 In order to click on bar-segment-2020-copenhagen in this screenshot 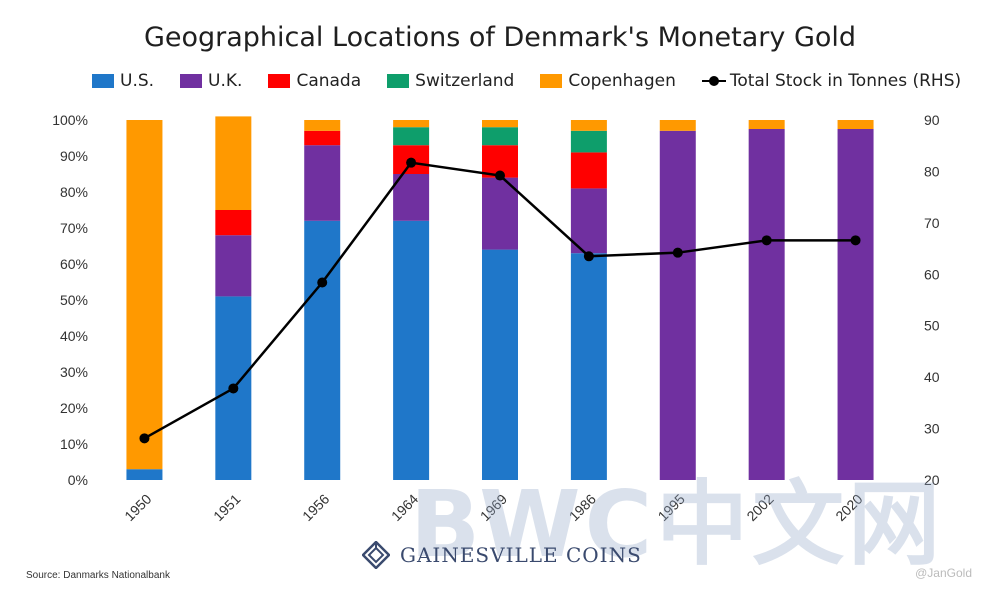, I will do `click(855, 124)`.